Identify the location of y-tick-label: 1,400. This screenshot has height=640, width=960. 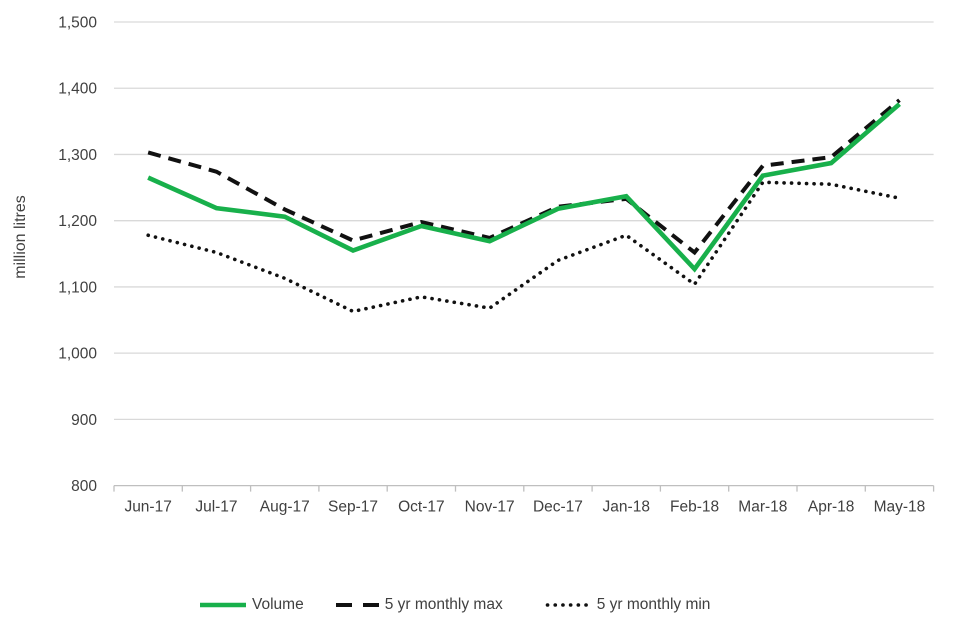
(77, 89).